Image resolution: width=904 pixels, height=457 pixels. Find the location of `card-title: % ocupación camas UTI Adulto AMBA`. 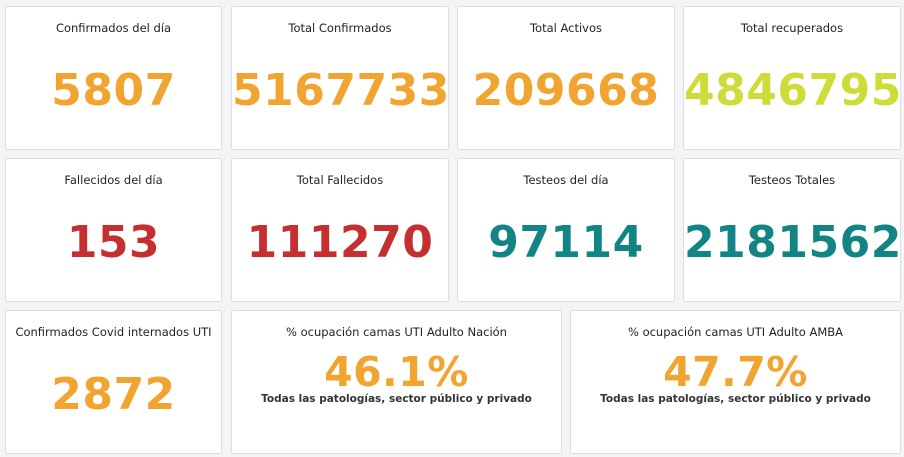

card-title: % ocupación camas UTI Adulto AMBA is located at coordinates (735, 332).